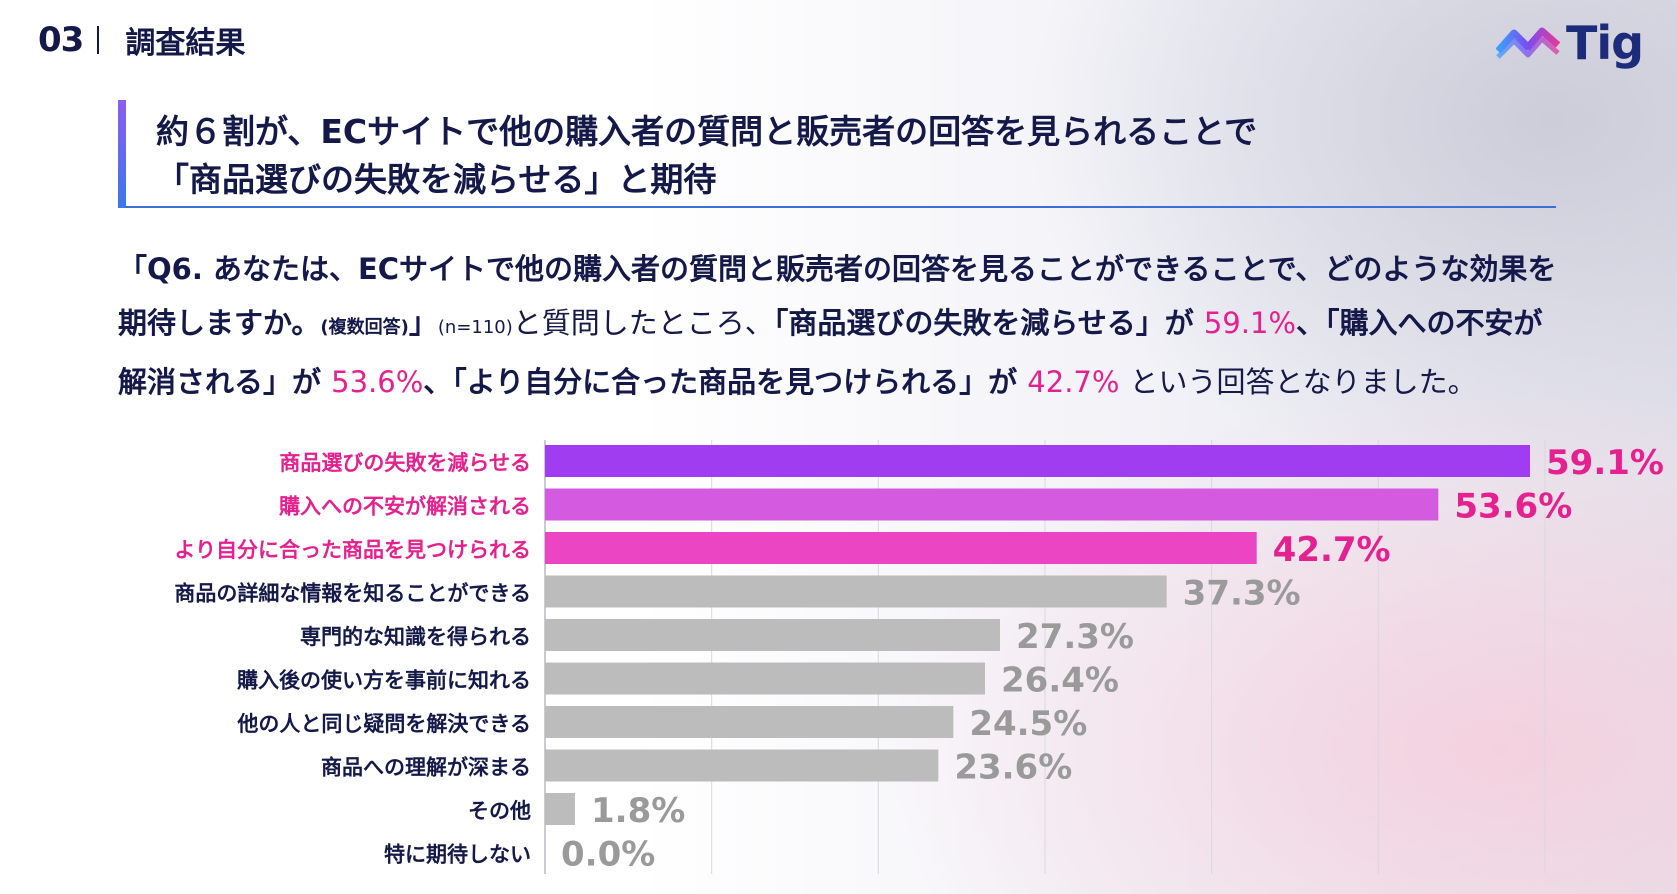  Describe the element at coordinates (1073, 382) in the screenshot. I see `lead-percent-3: 42.7%` at that location.